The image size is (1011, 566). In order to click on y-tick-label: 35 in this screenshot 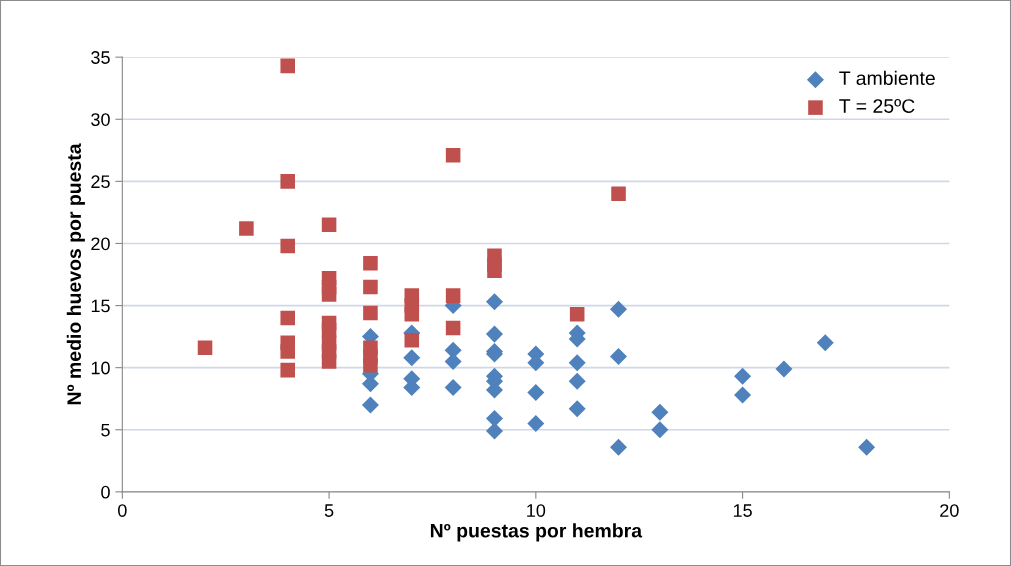, I will do `click(100, 57)`.